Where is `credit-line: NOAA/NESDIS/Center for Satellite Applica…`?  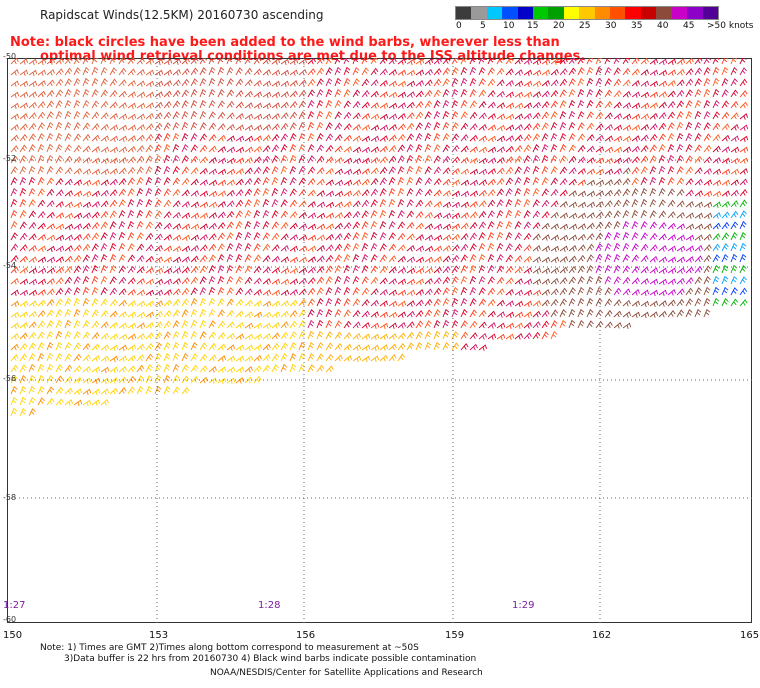 credit-line: NOAA/NESDIS/Center for Satellite Applica… is located at coordinates (346, 673).